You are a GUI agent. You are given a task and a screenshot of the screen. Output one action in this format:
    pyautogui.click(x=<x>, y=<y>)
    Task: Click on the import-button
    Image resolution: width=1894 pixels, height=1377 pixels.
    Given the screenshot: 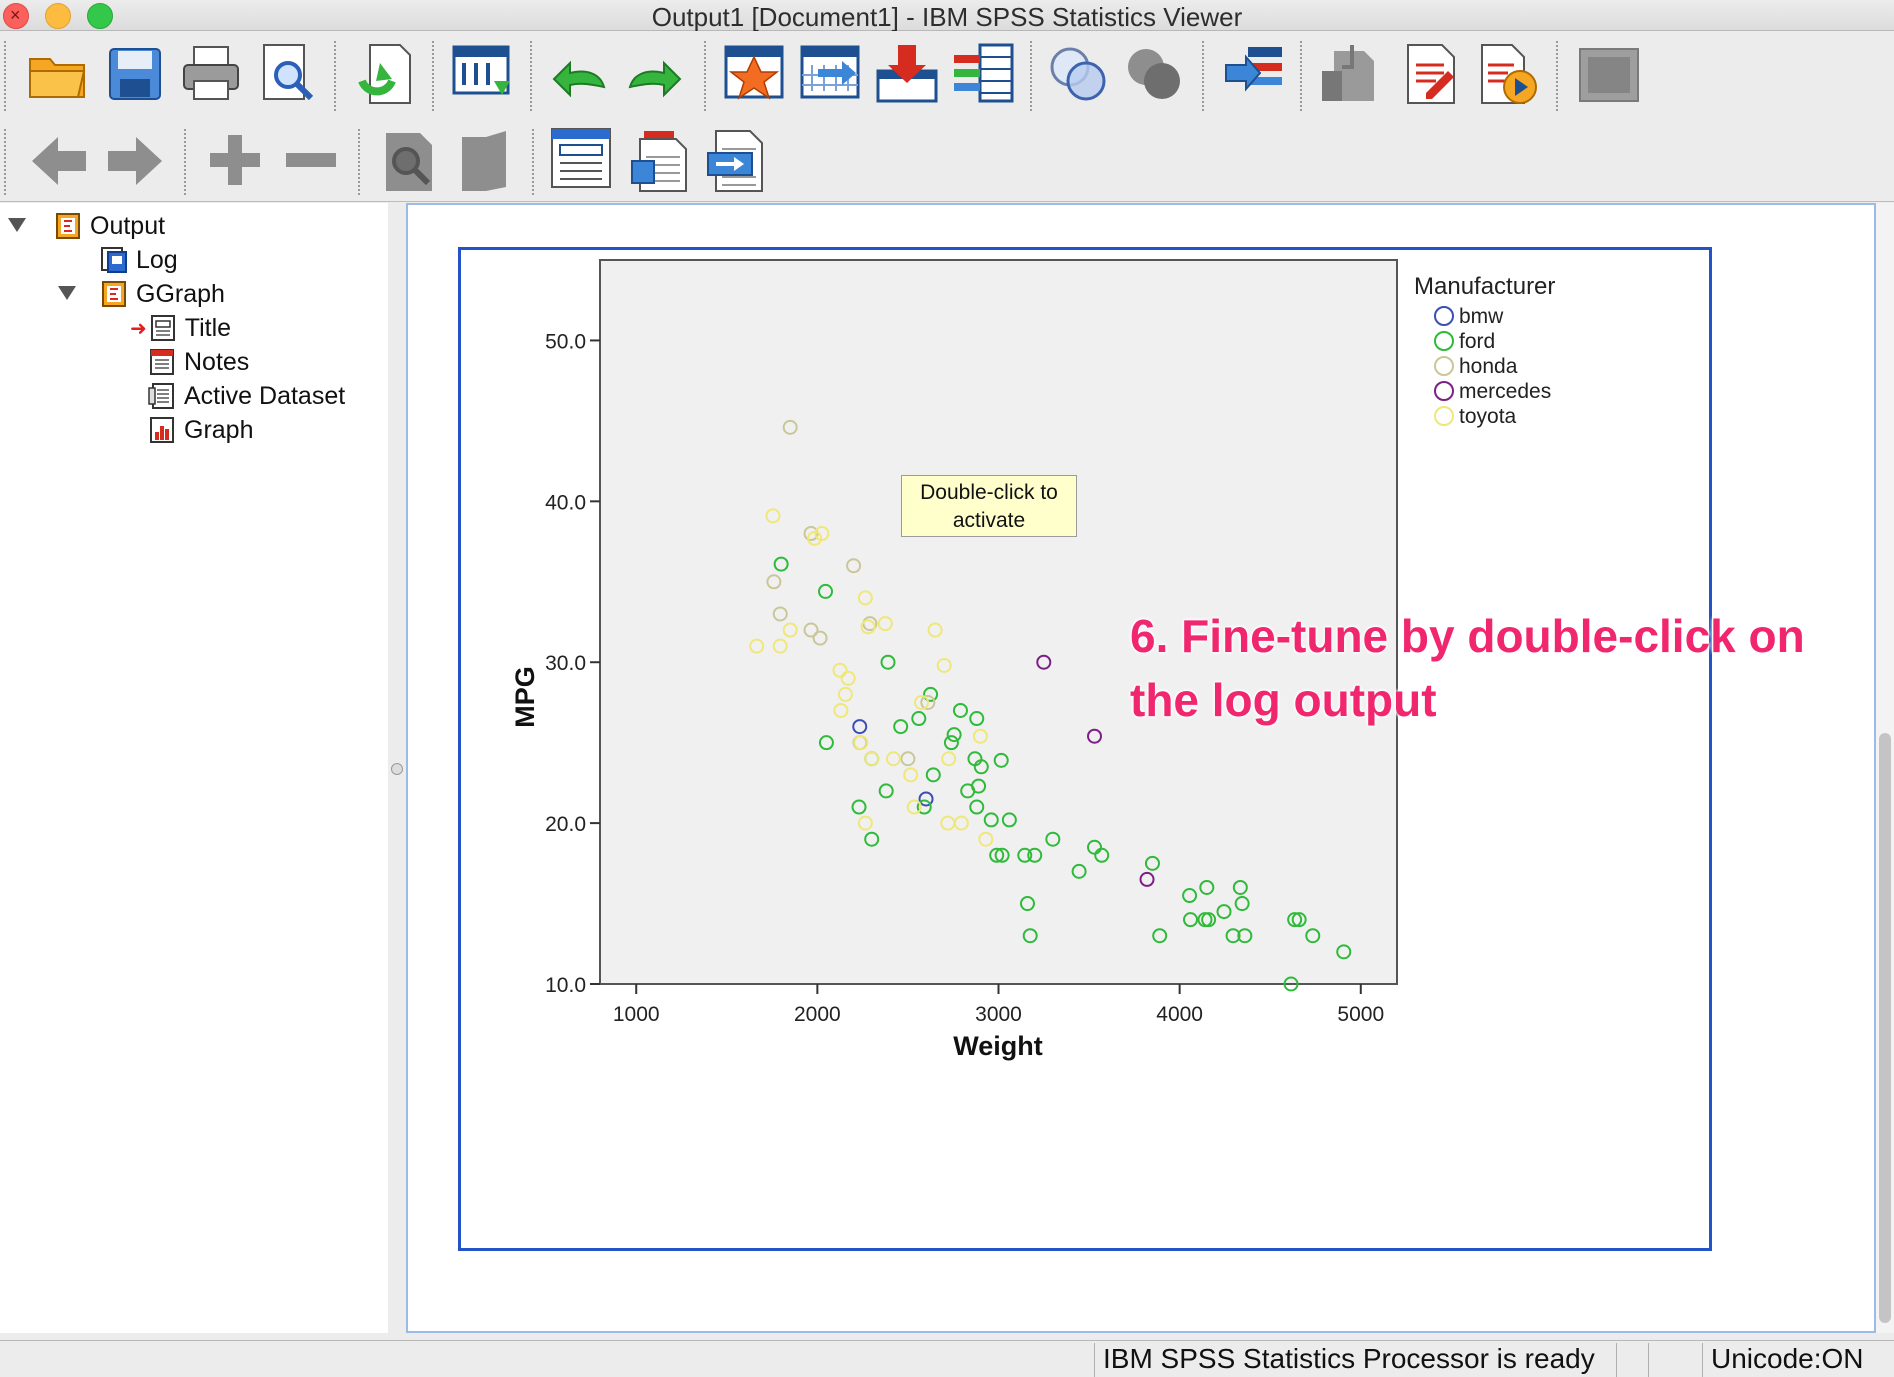 What is the action you would take?
    pyautogui.click(x=907, y=74)
    